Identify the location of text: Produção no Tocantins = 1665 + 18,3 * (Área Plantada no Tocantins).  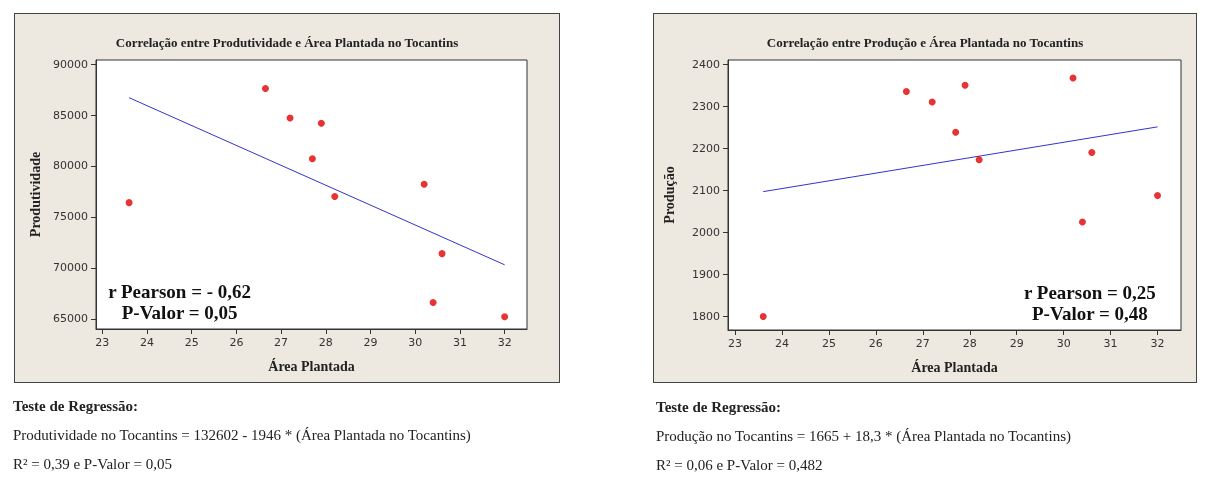
(864, 436).